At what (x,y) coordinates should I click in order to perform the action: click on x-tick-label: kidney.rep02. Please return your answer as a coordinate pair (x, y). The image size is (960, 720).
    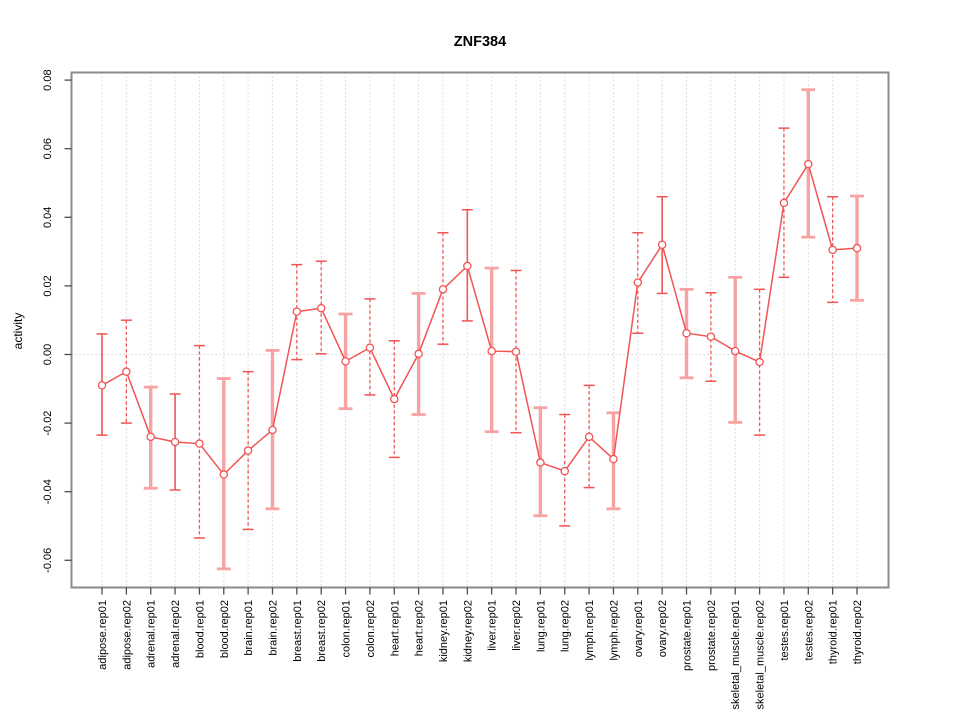
    Looking at the image, I should click on (468, 631).